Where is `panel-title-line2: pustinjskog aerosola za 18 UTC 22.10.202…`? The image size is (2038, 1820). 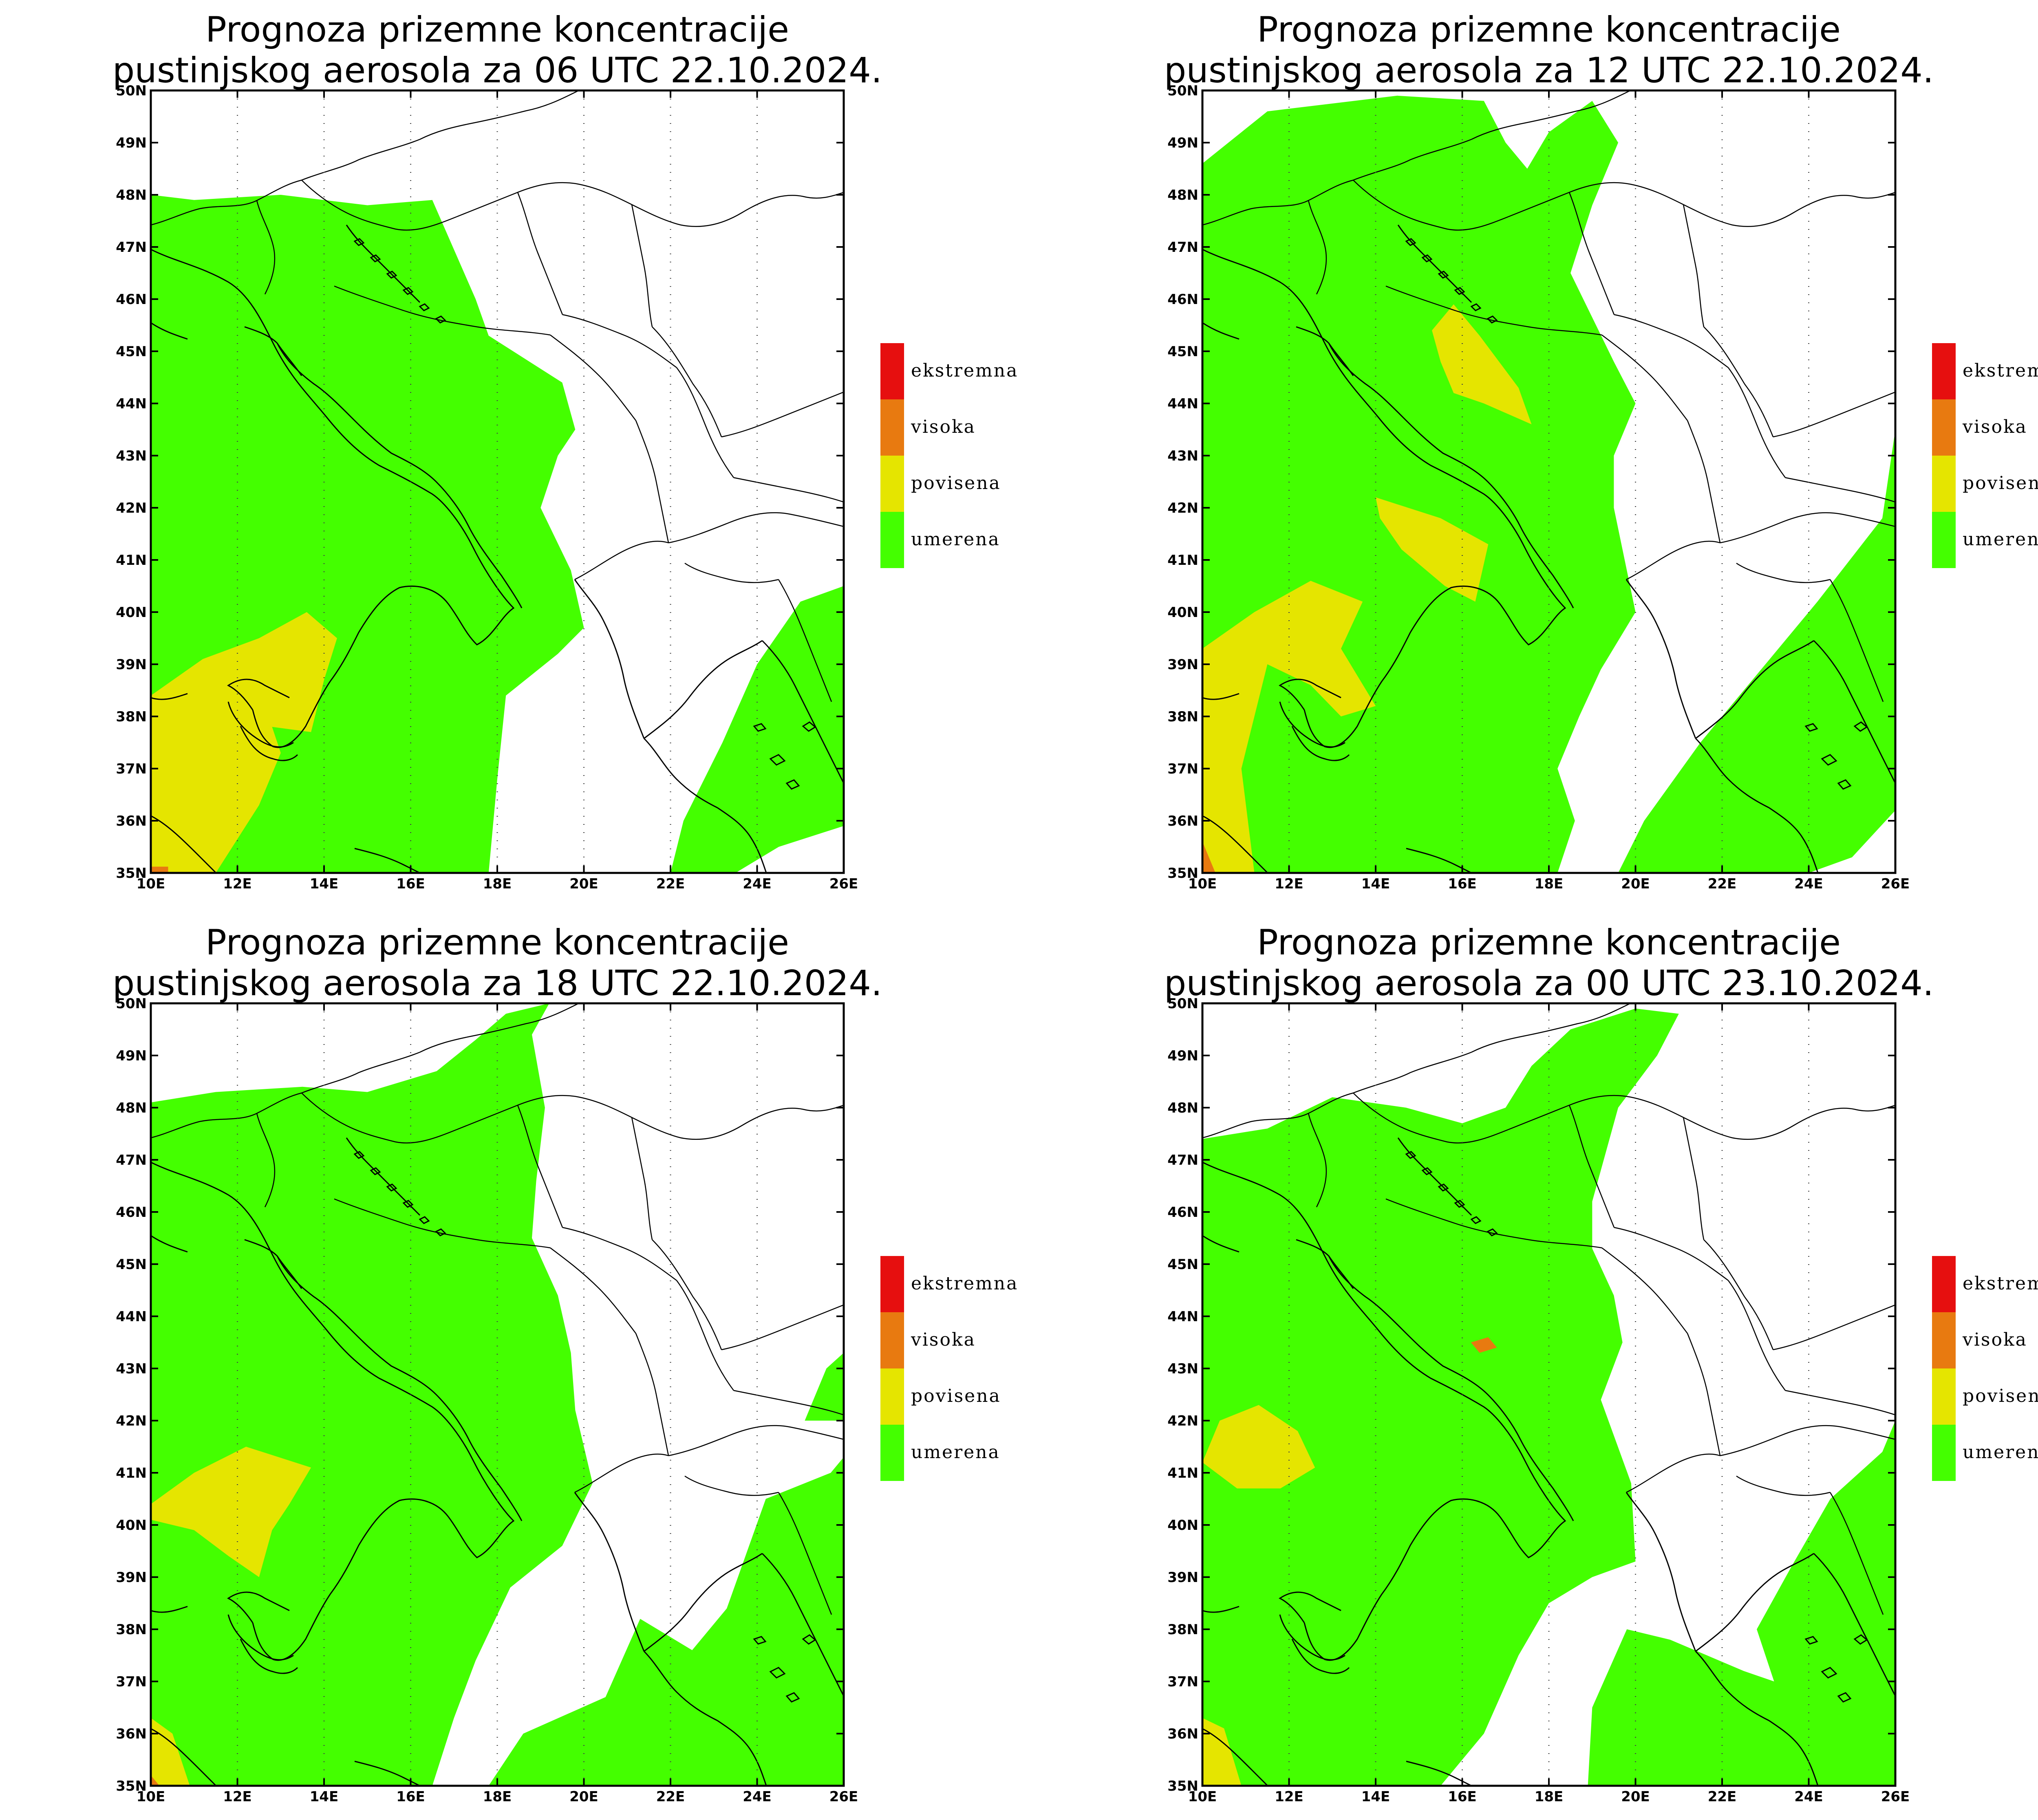
panel-title-line2: pustinjskog aerosola za 18 UTC 22.10.202… is located at coordinates (497, 984).